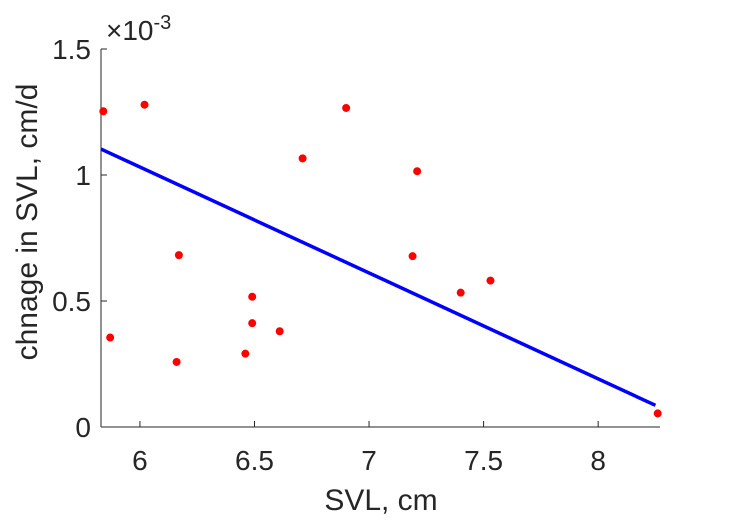 The image size is (729, 521). Describe the element at coordinates (369, 460) in the screenshot. I see `x-tick-label: 7` at that location.